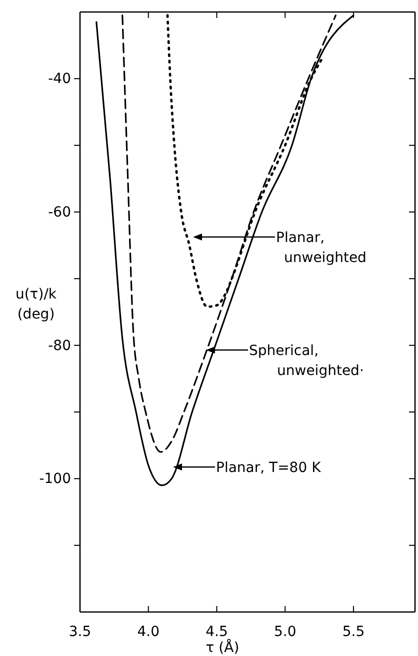 This screenshot has width=418, height=656. Describe the element at coordinates (321, 248) in the screenshot. I see `annotation: Planar, unweighted` at that location.